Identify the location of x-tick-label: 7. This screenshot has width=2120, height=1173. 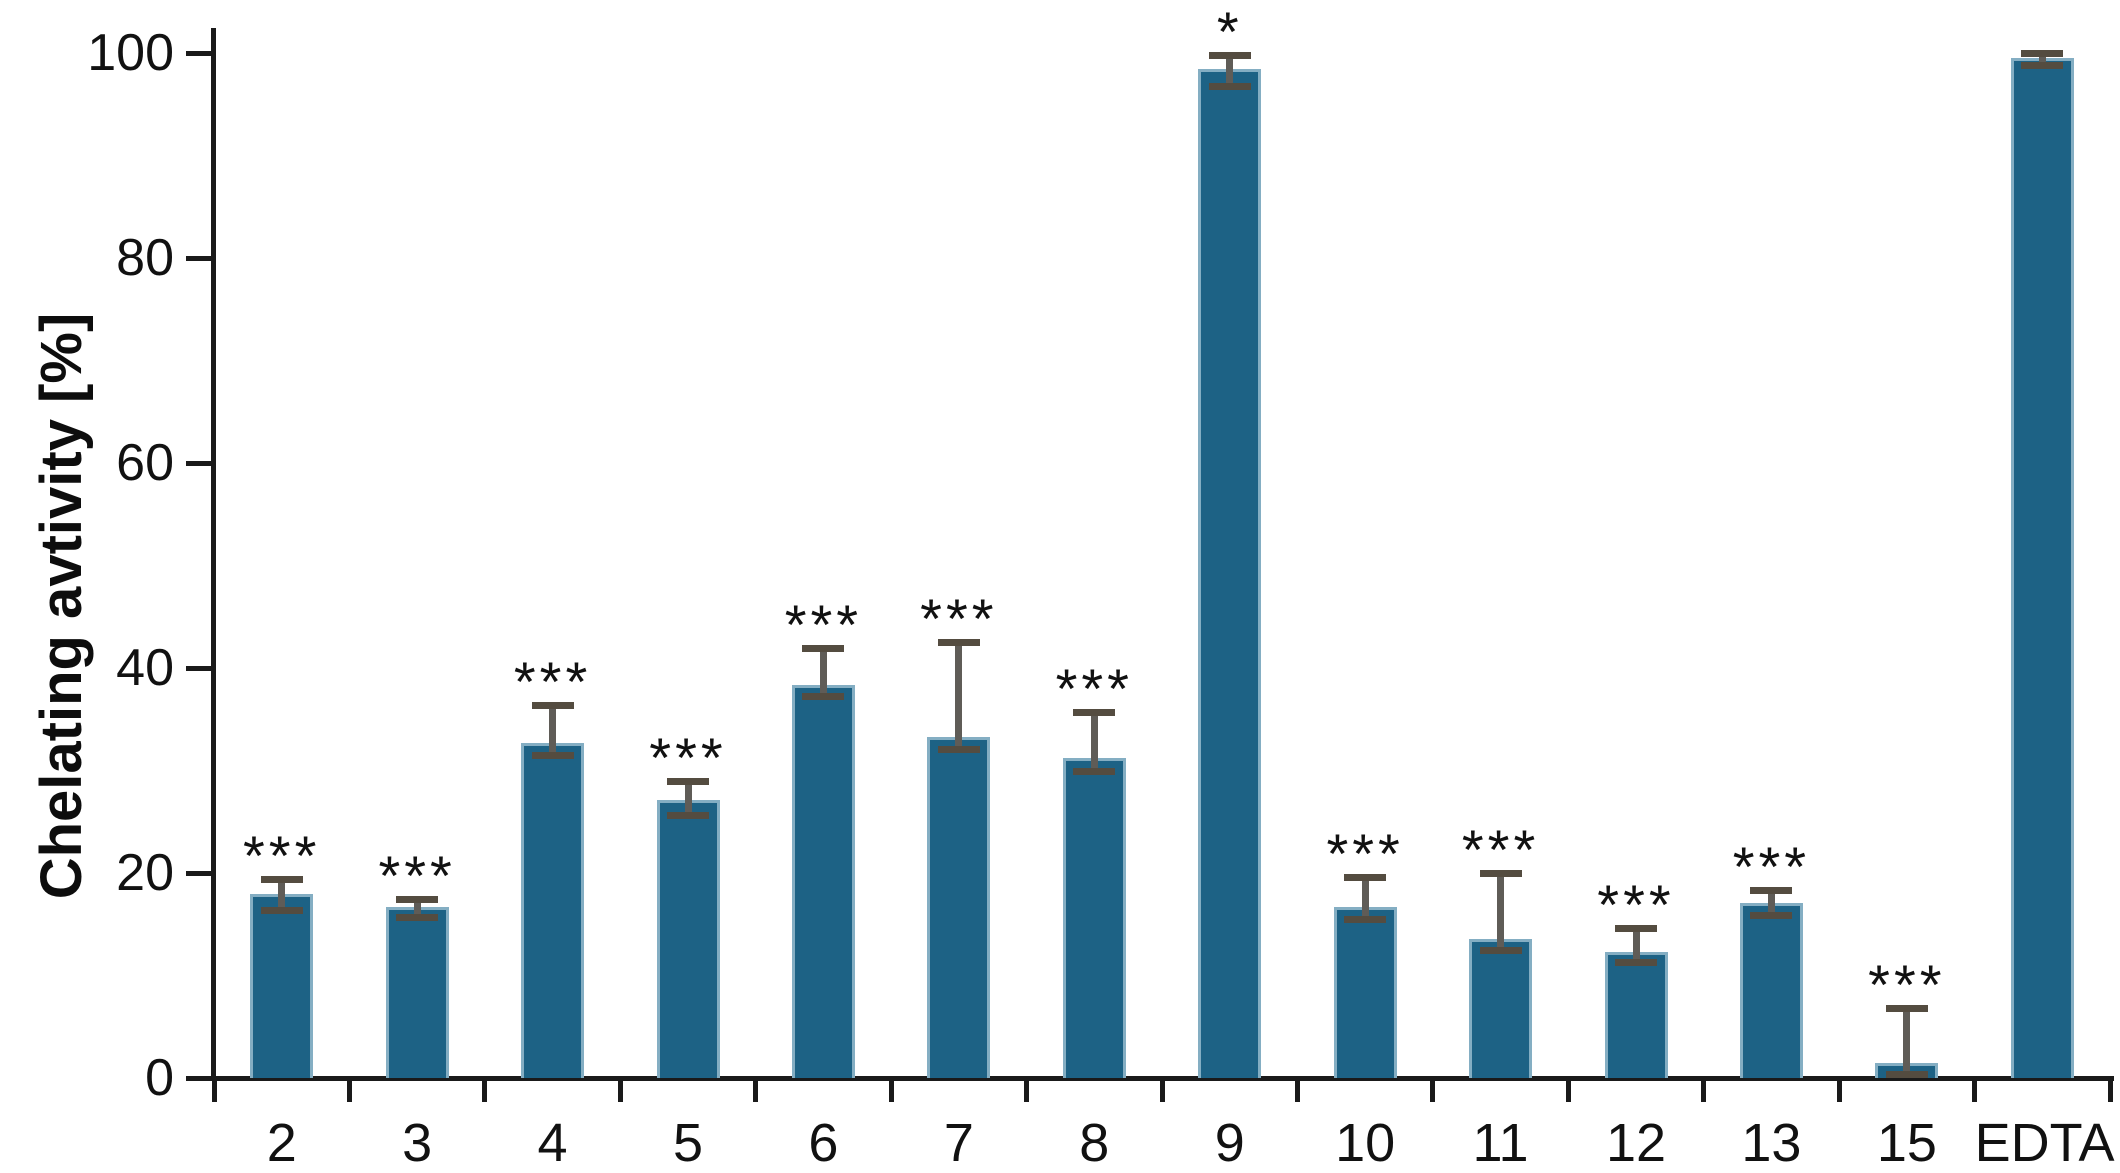
(958, 1143).